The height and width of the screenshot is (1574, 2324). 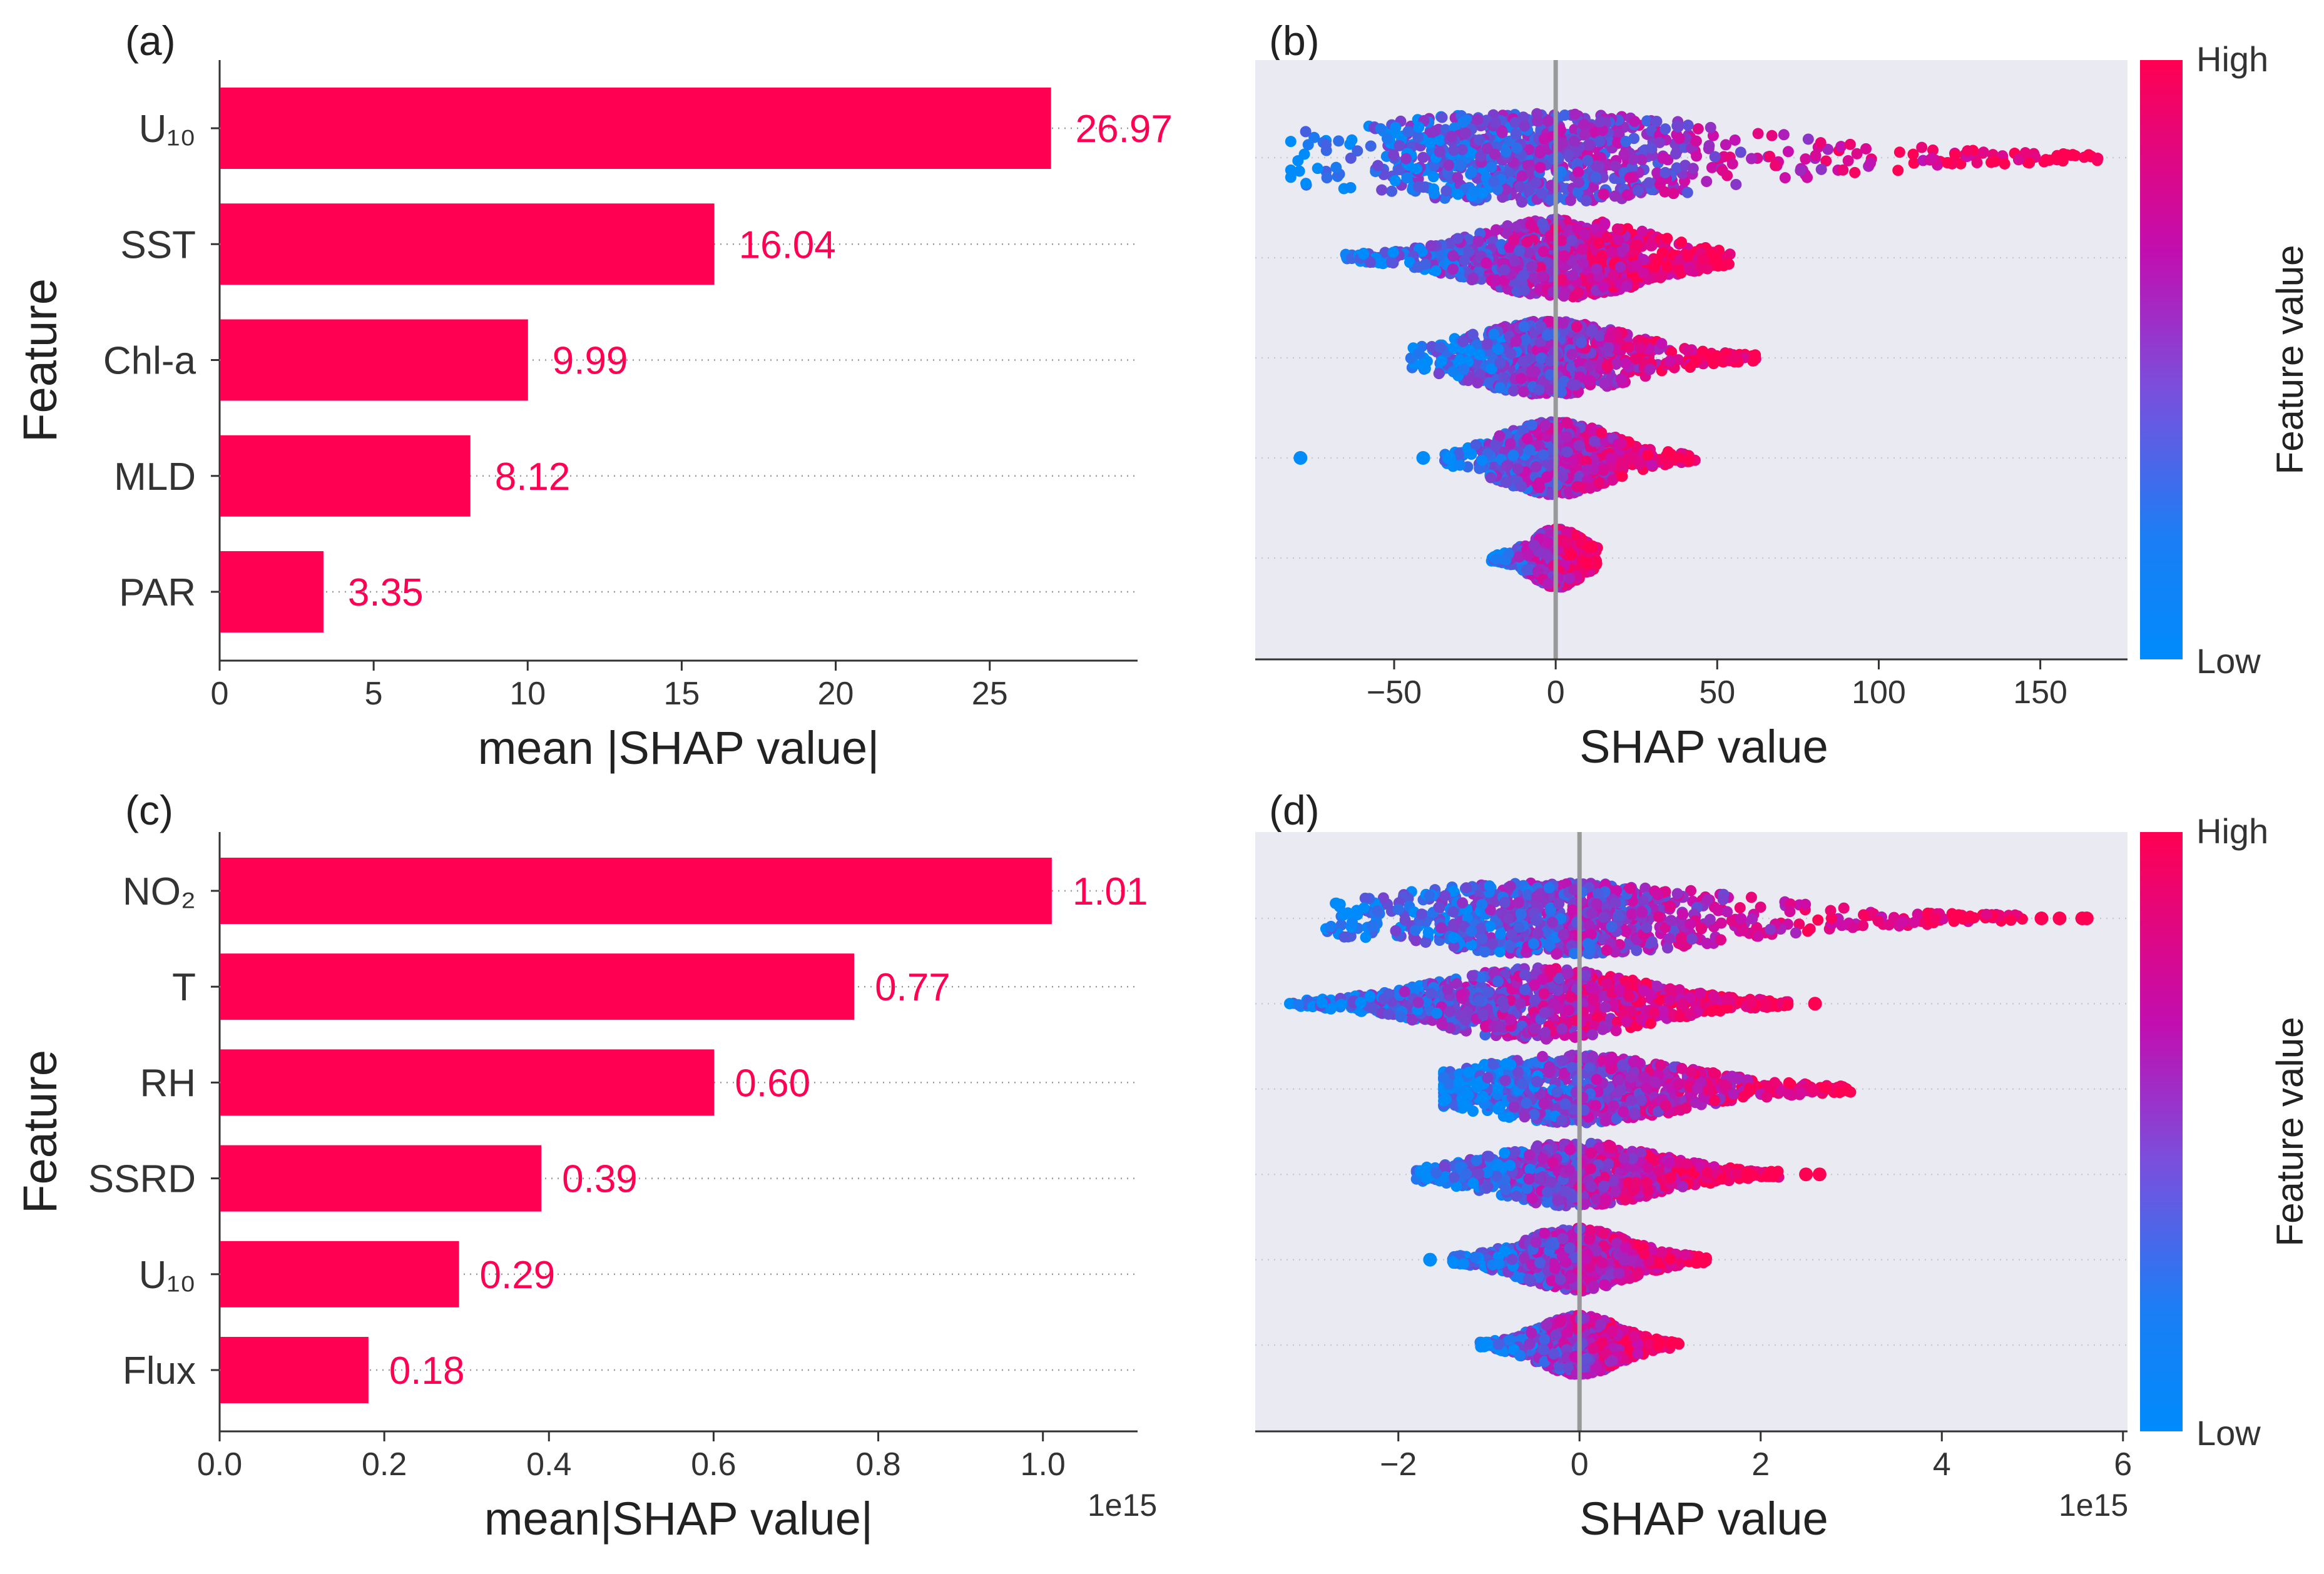 I want to click on x-tick-label: 5, so click(x=374, y=694).